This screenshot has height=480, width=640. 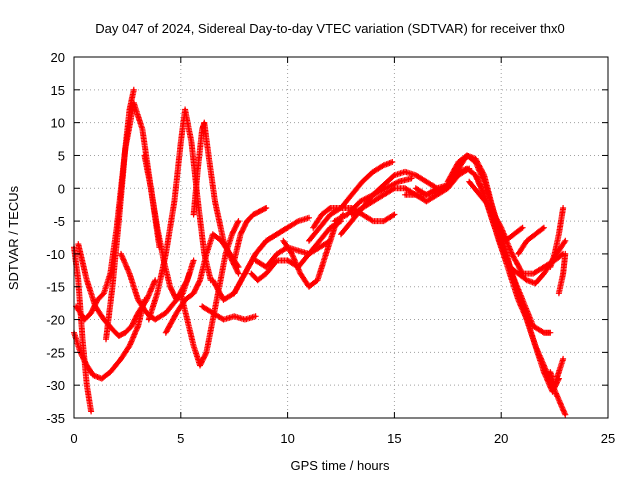 I want to click on y-tick-label: -10, so click(x=55, y=254).